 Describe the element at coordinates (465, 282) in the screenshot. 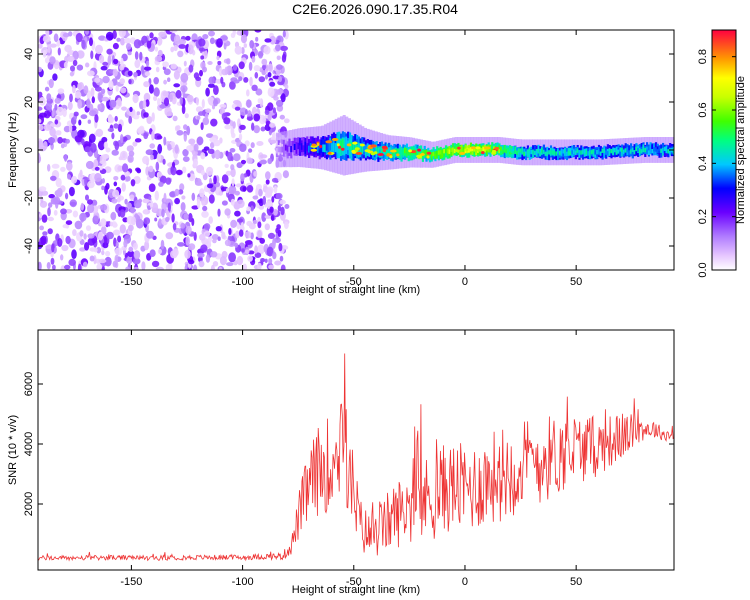

I see `x-tick-label: 0` at that location.